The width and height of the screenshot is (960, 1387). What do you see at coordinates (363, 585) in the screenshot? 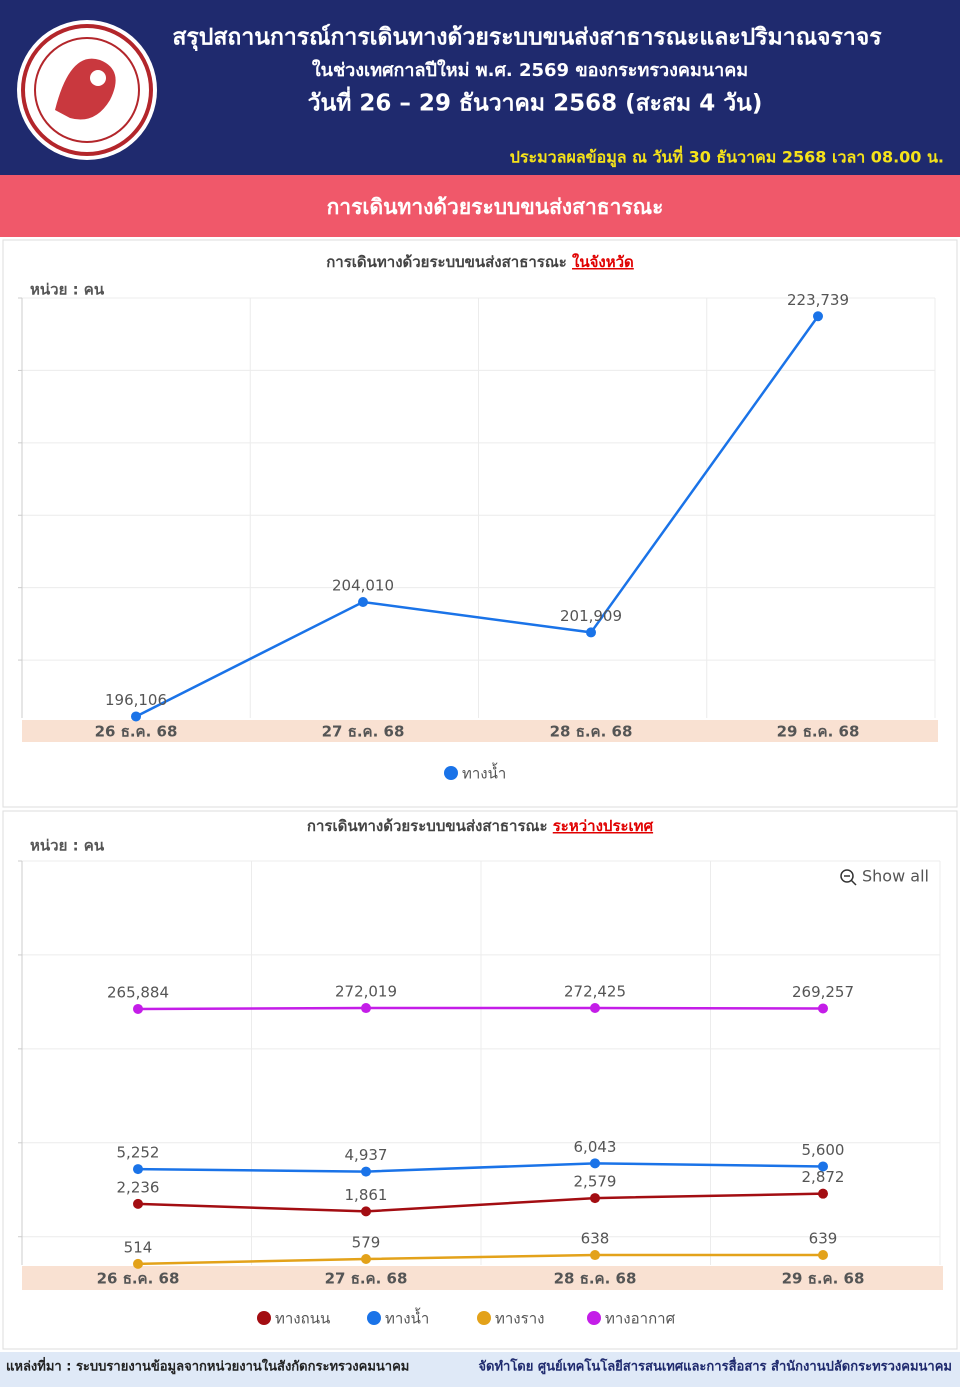
I see `data-label: 204,010` at bounding box center [363, 585].